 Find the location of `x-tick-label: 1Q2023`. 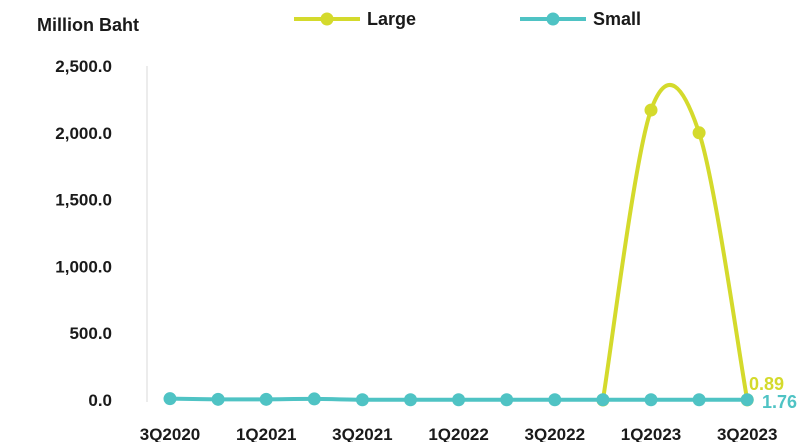

x-tick-label: 1Q2023 is located at coordinates (651, 433).